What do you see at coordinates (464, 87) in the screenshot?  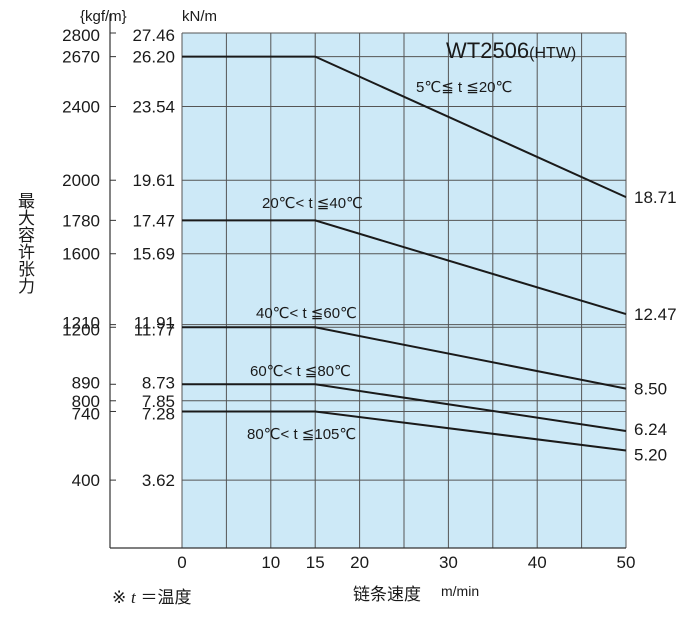 I see `series-temp-label: 5℃≦ t ≦20℃` at bounding box center [464, 87].